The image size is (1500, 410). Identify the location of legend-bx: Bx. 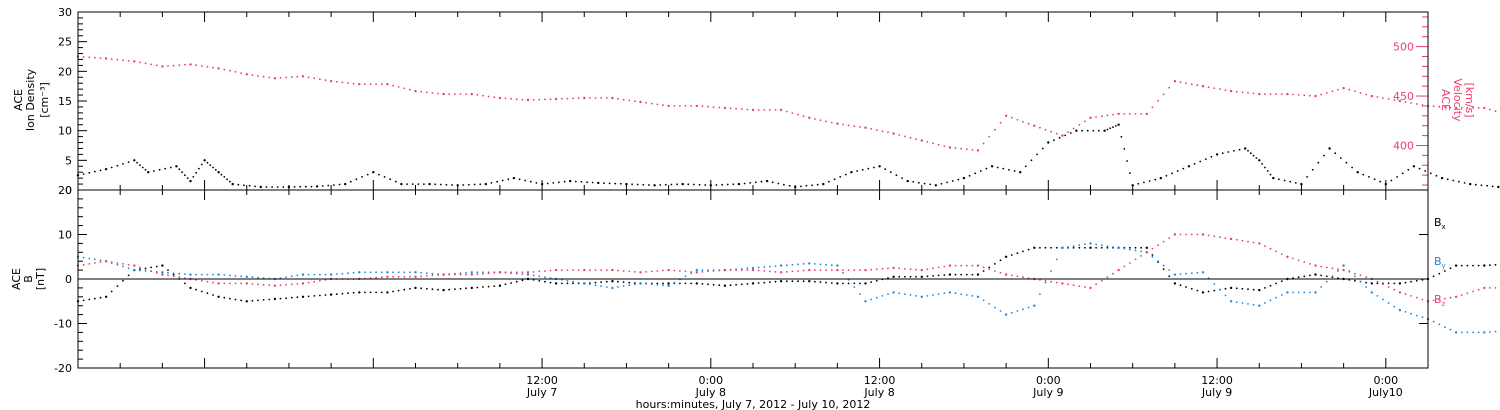
(1440, 223).